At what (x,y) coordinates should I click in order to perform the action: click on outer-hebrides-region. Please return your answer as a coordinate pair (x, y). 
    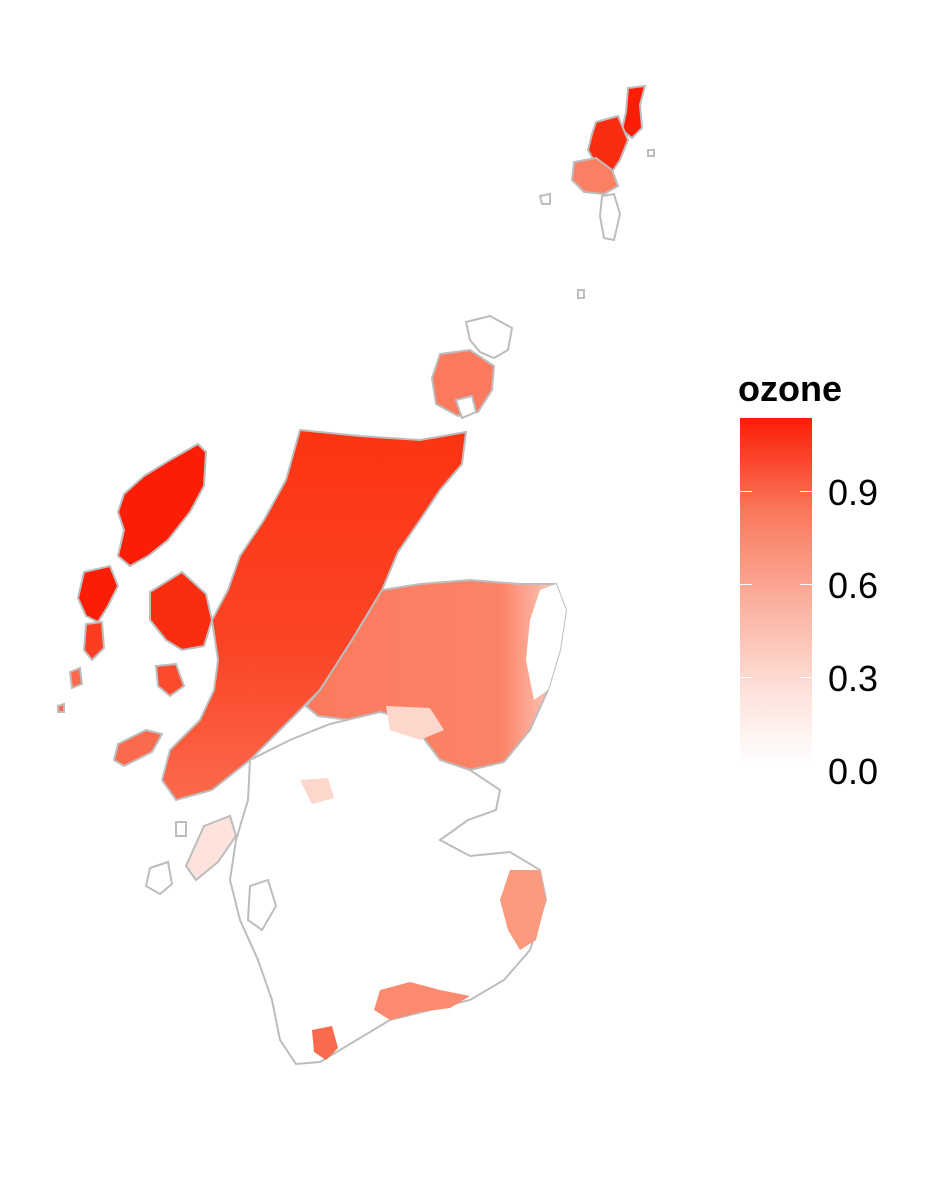
    Looking at the image, I should click on (132, 577).